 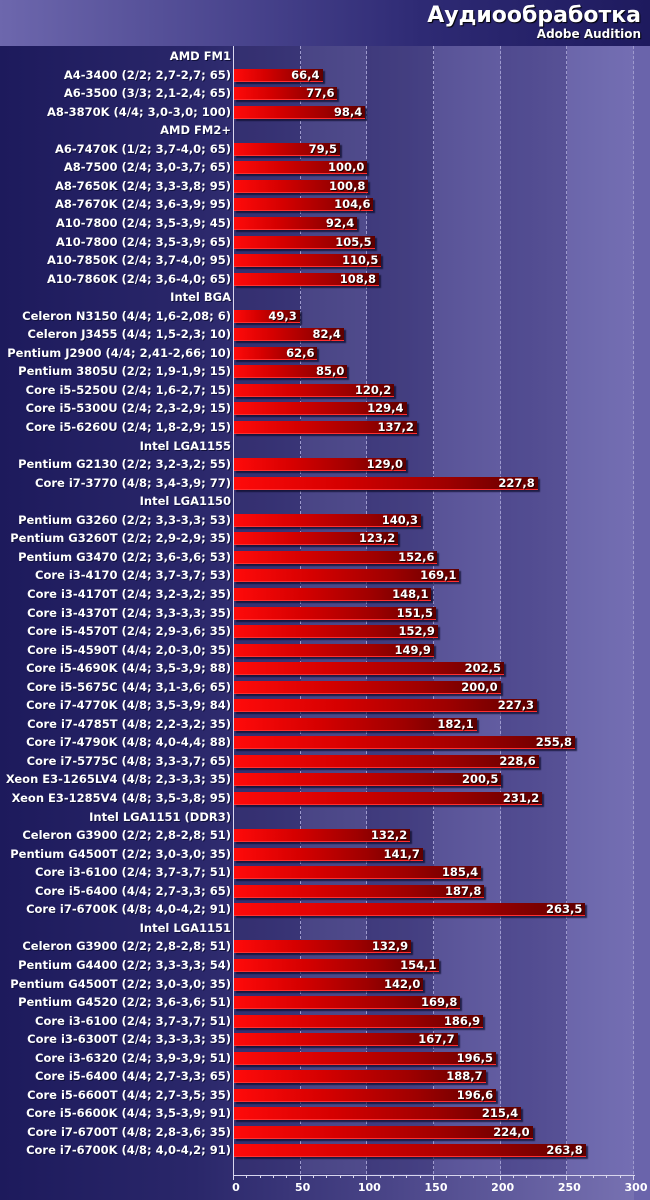 What do you see at coordinates (200, 297) in the screenshot?
I see `group-label: Intel BGA` at bounding box center [200, 297].